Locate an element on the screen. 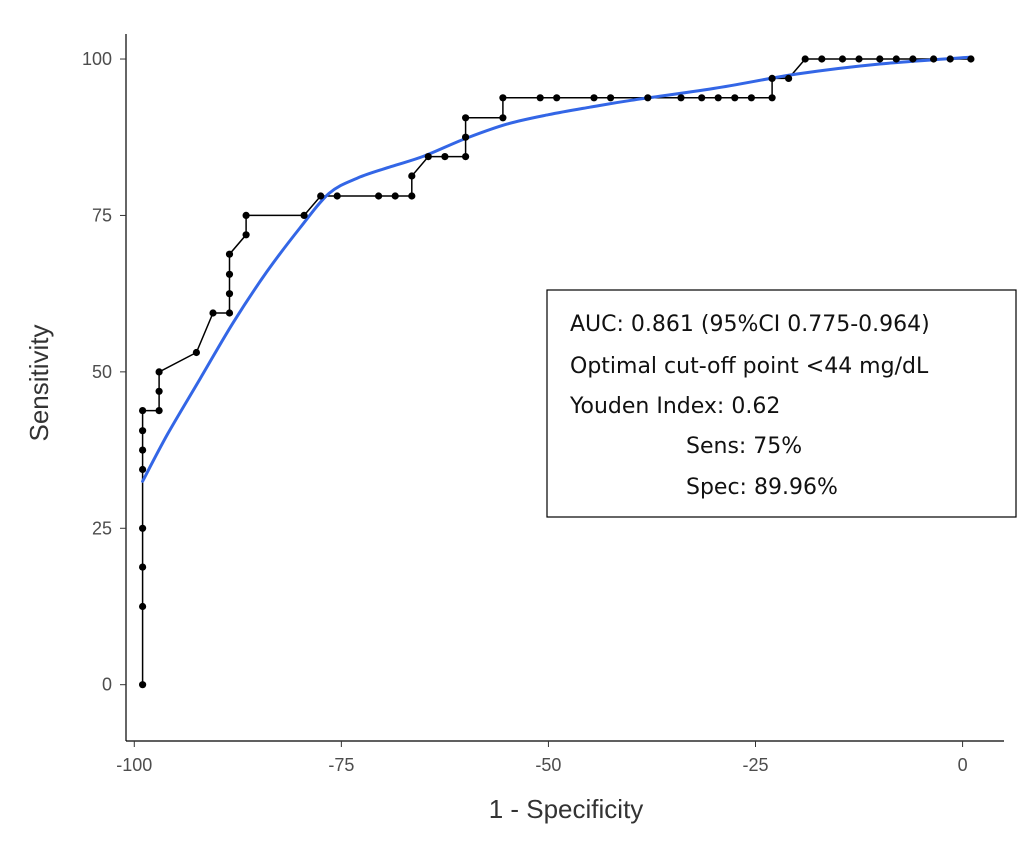 This screenshot has height=850, width=1033. y-axis-title: Sensitivity is located at coordinates (39, 382).